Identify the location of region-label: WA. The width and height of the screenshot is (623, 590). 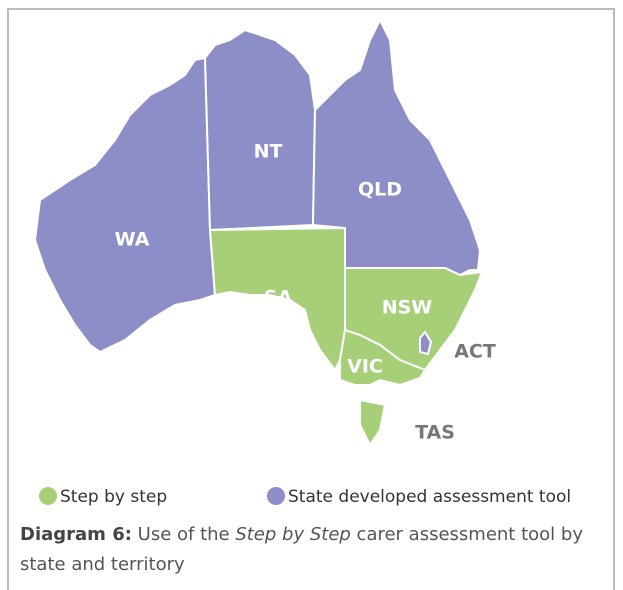
(132, 240).